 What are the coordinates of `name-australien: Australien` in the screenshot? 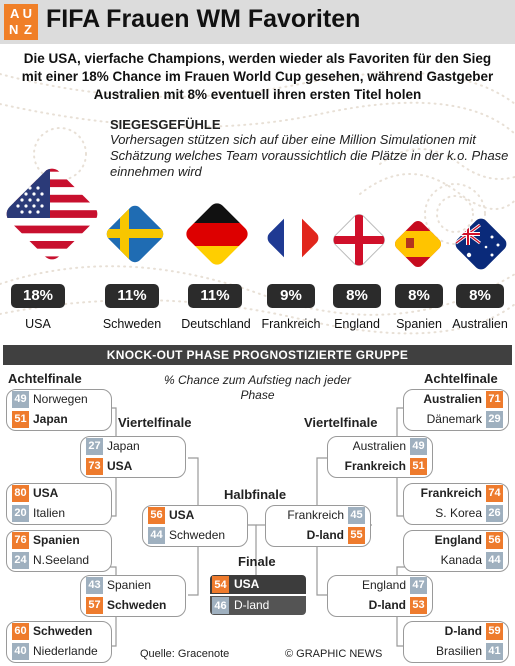 It's located at (480, 324).